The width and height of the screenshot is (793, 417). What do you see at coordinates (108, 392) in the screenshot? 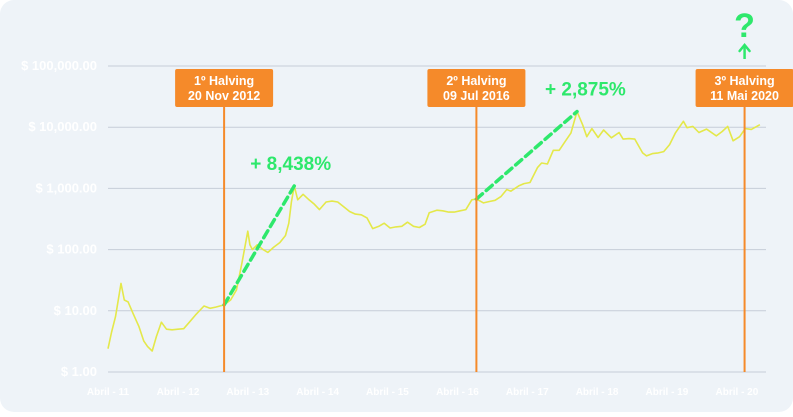
I see `x-tick-label: Abril - 11` at bounding box center [108, 392].